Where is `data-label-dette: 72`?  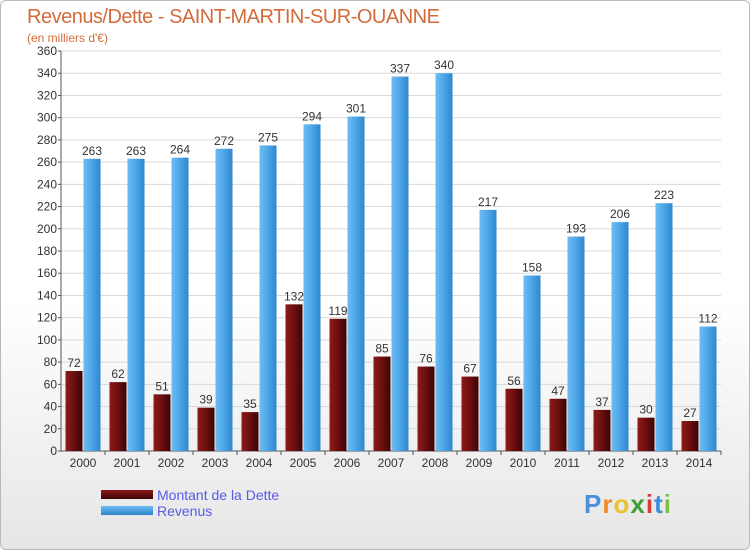
data-label-dette: 72 is located at coordinates (74, 363).